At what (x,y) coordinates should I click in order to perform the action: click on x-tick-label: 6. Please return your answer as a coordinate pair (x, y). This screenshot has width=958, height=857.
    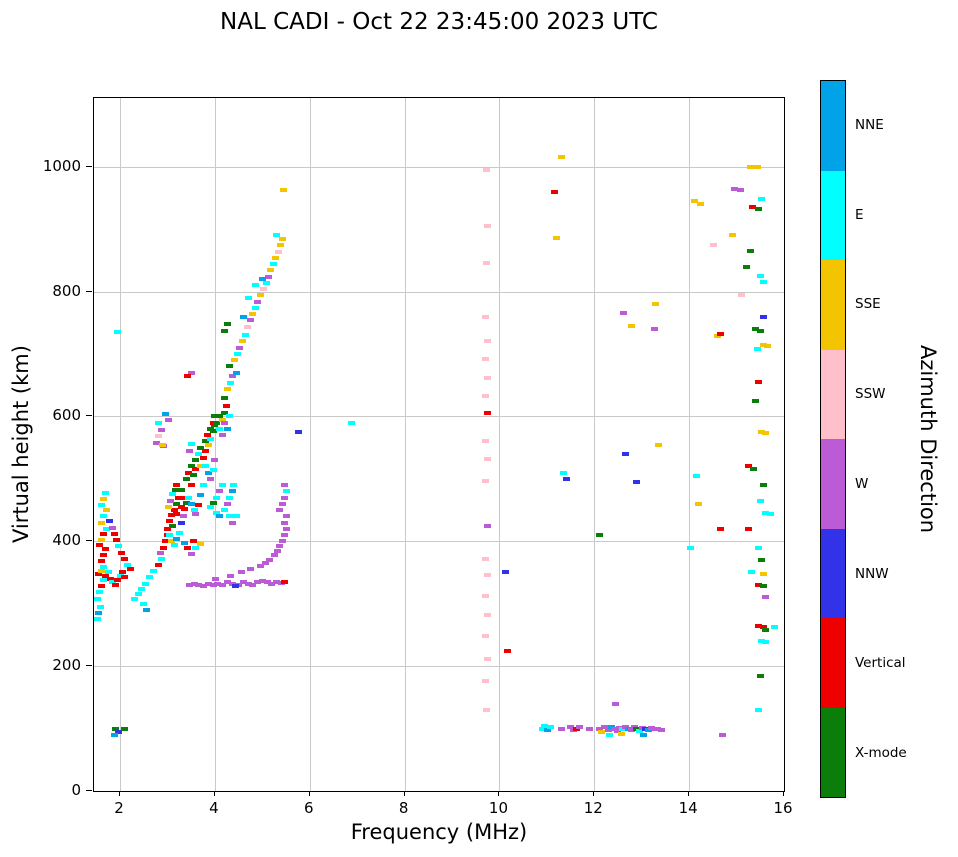
    Looking at the image, I should click on (308, 808).